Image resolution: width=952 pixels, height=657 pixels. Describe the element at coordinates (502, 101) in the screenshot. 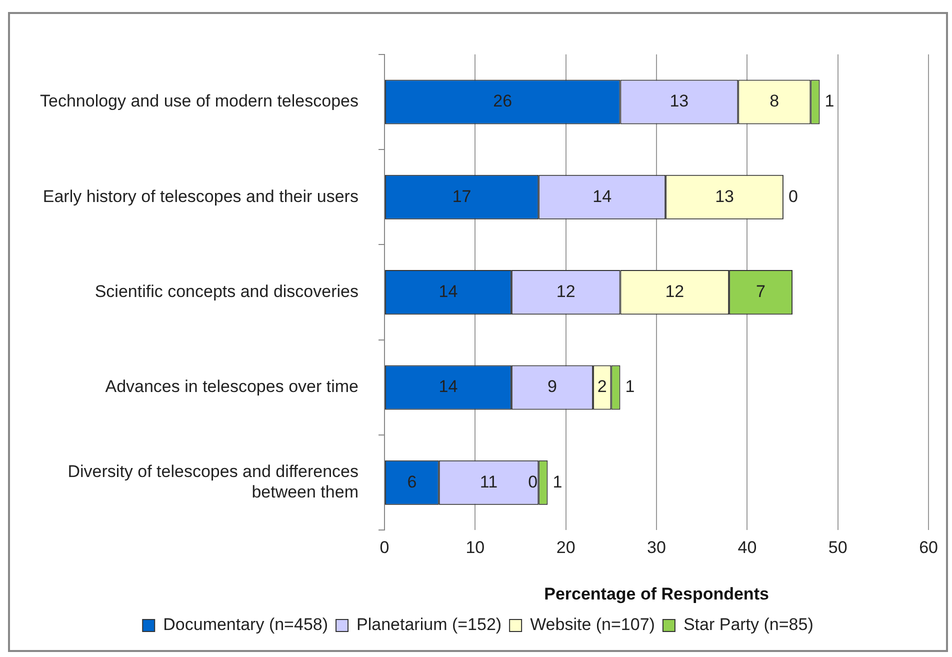

I see `data-label: 26` at that location.